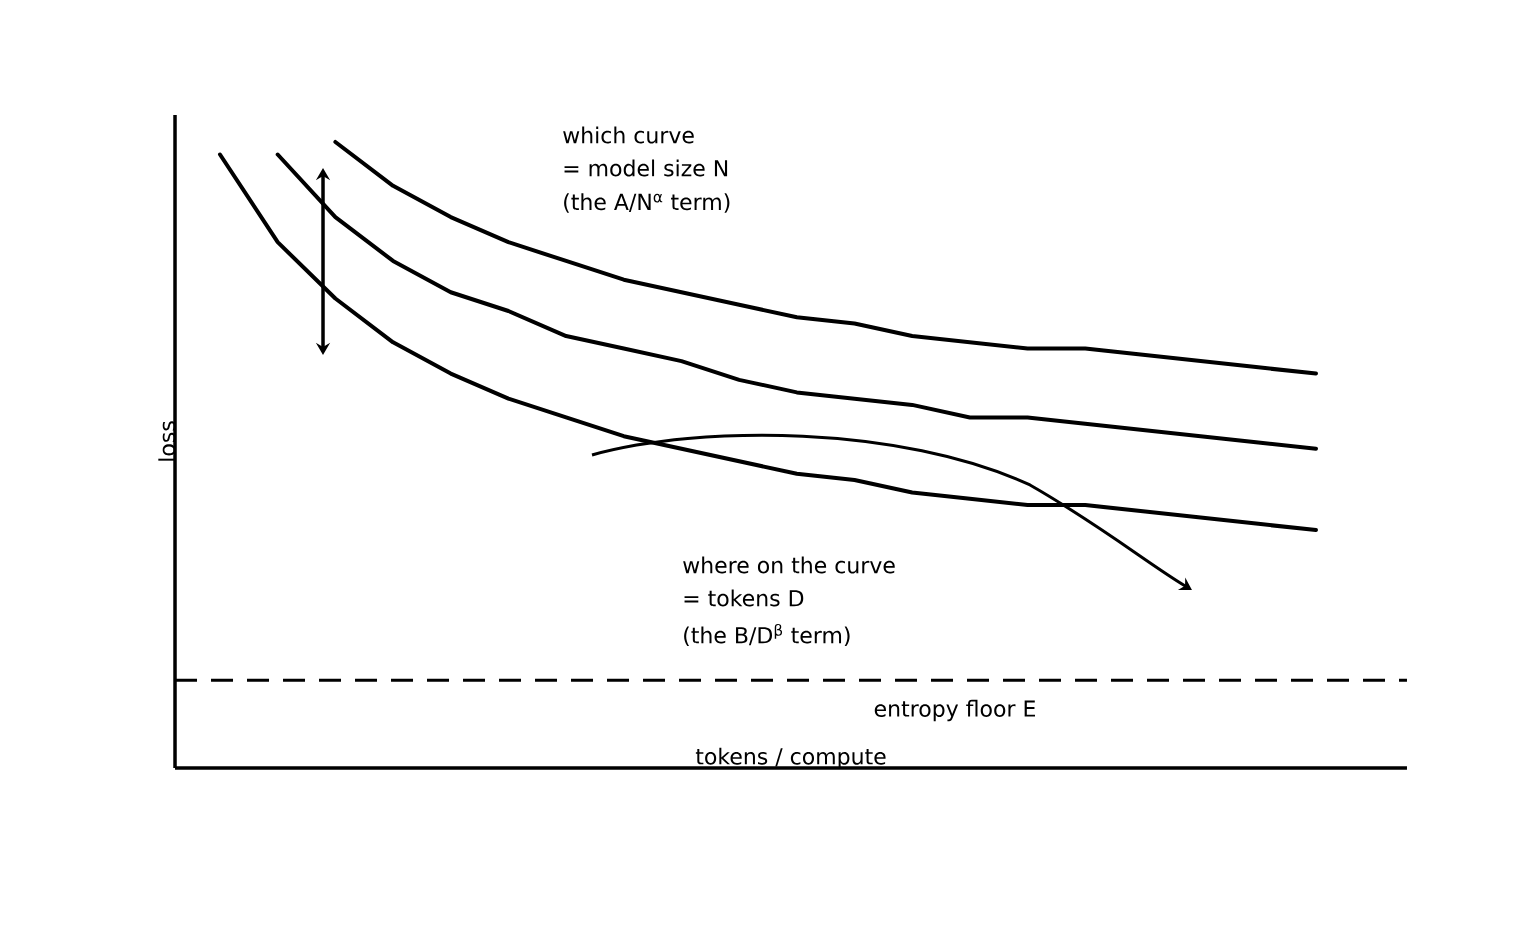  I want to click on ref-line-label: entropy floor E, so click(954, 710).